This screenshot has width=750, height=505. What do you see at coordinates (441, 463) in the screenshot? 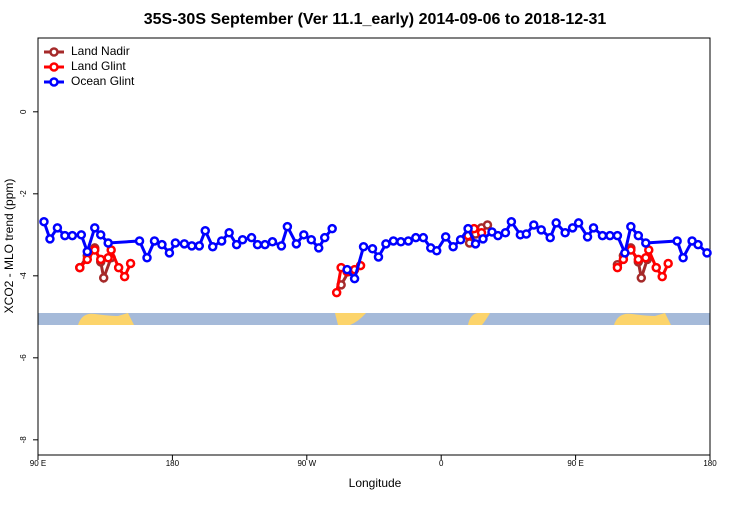
I see `x-tick-label: 0` at bounding box center [441, 463].